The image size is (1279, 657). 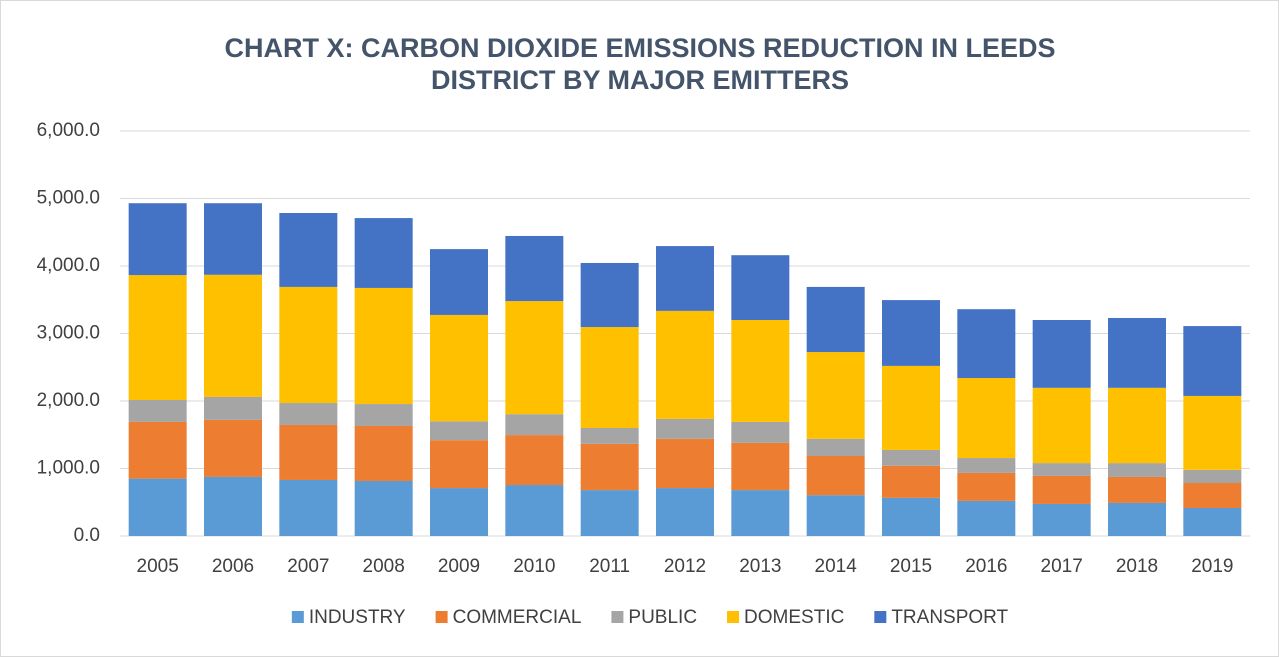 I want to click on x-tick-label: 2007, so click(x=308, y=566).